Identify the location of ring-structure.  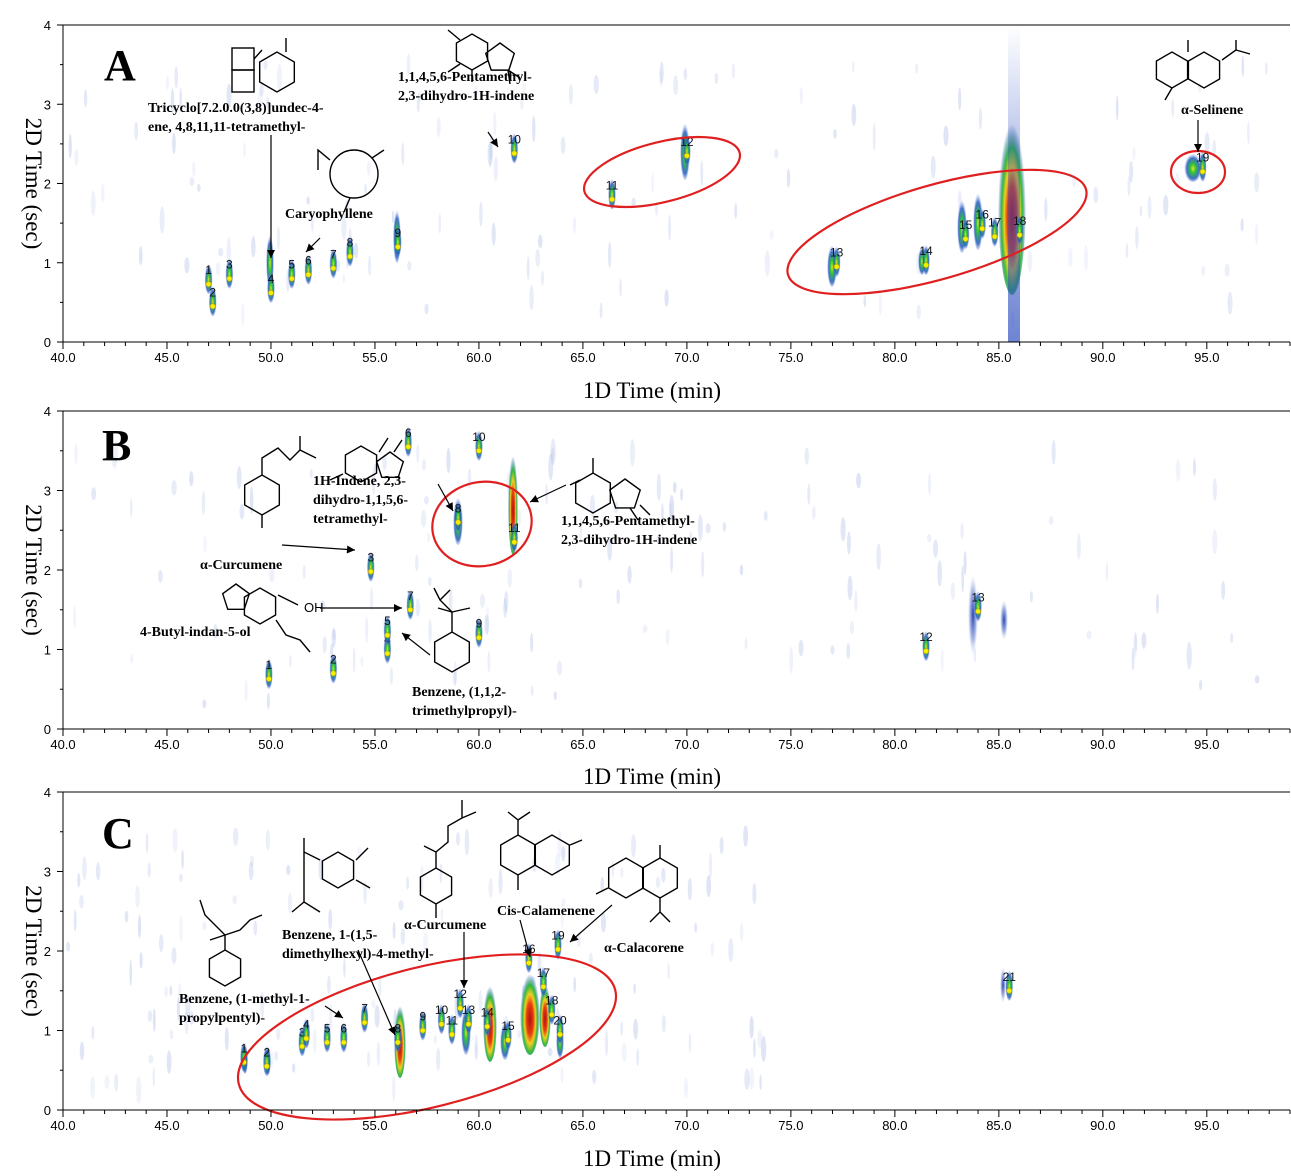
(361, 464).